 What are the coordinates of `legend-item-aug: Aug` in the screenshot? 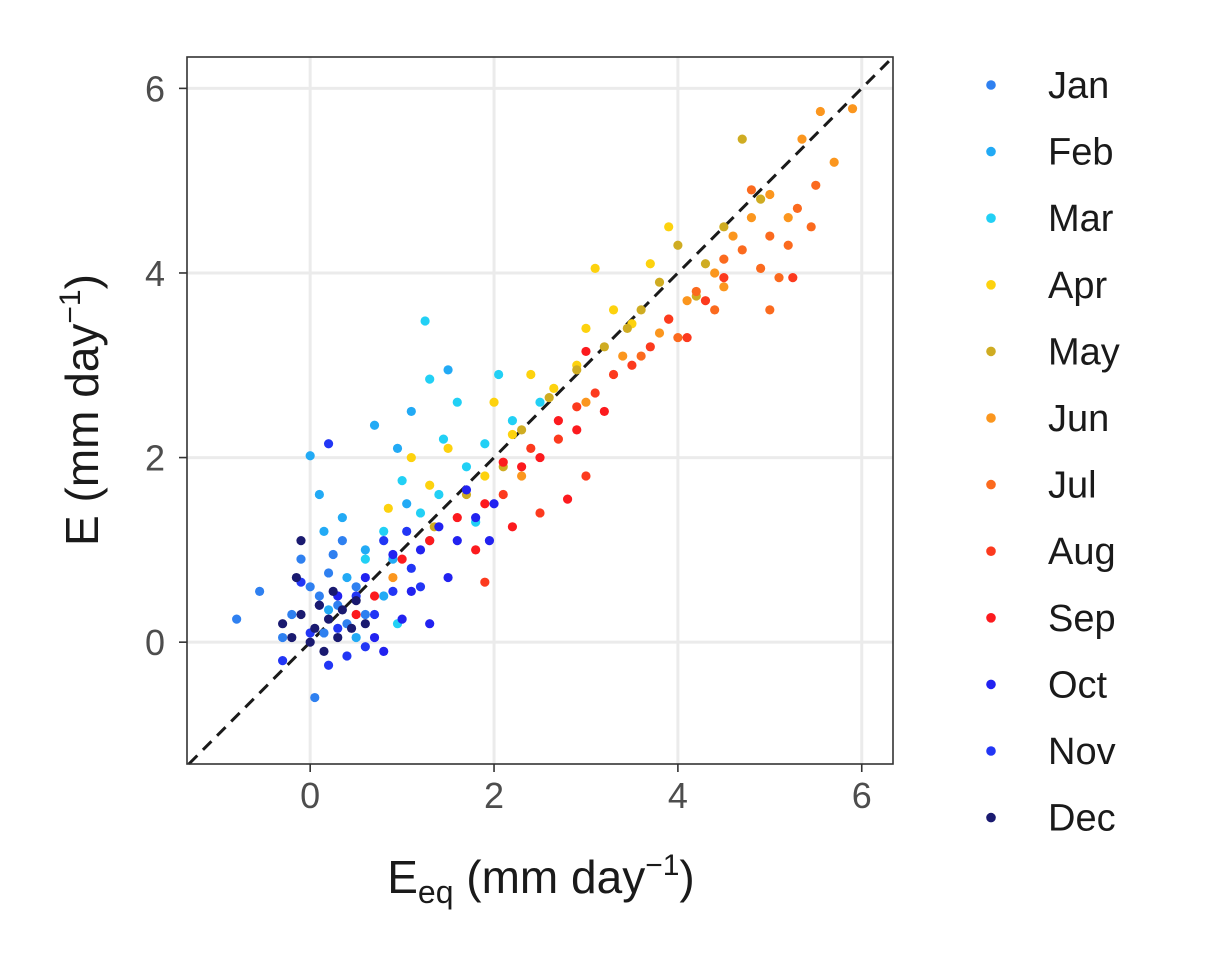 It's located at (1051, 552).